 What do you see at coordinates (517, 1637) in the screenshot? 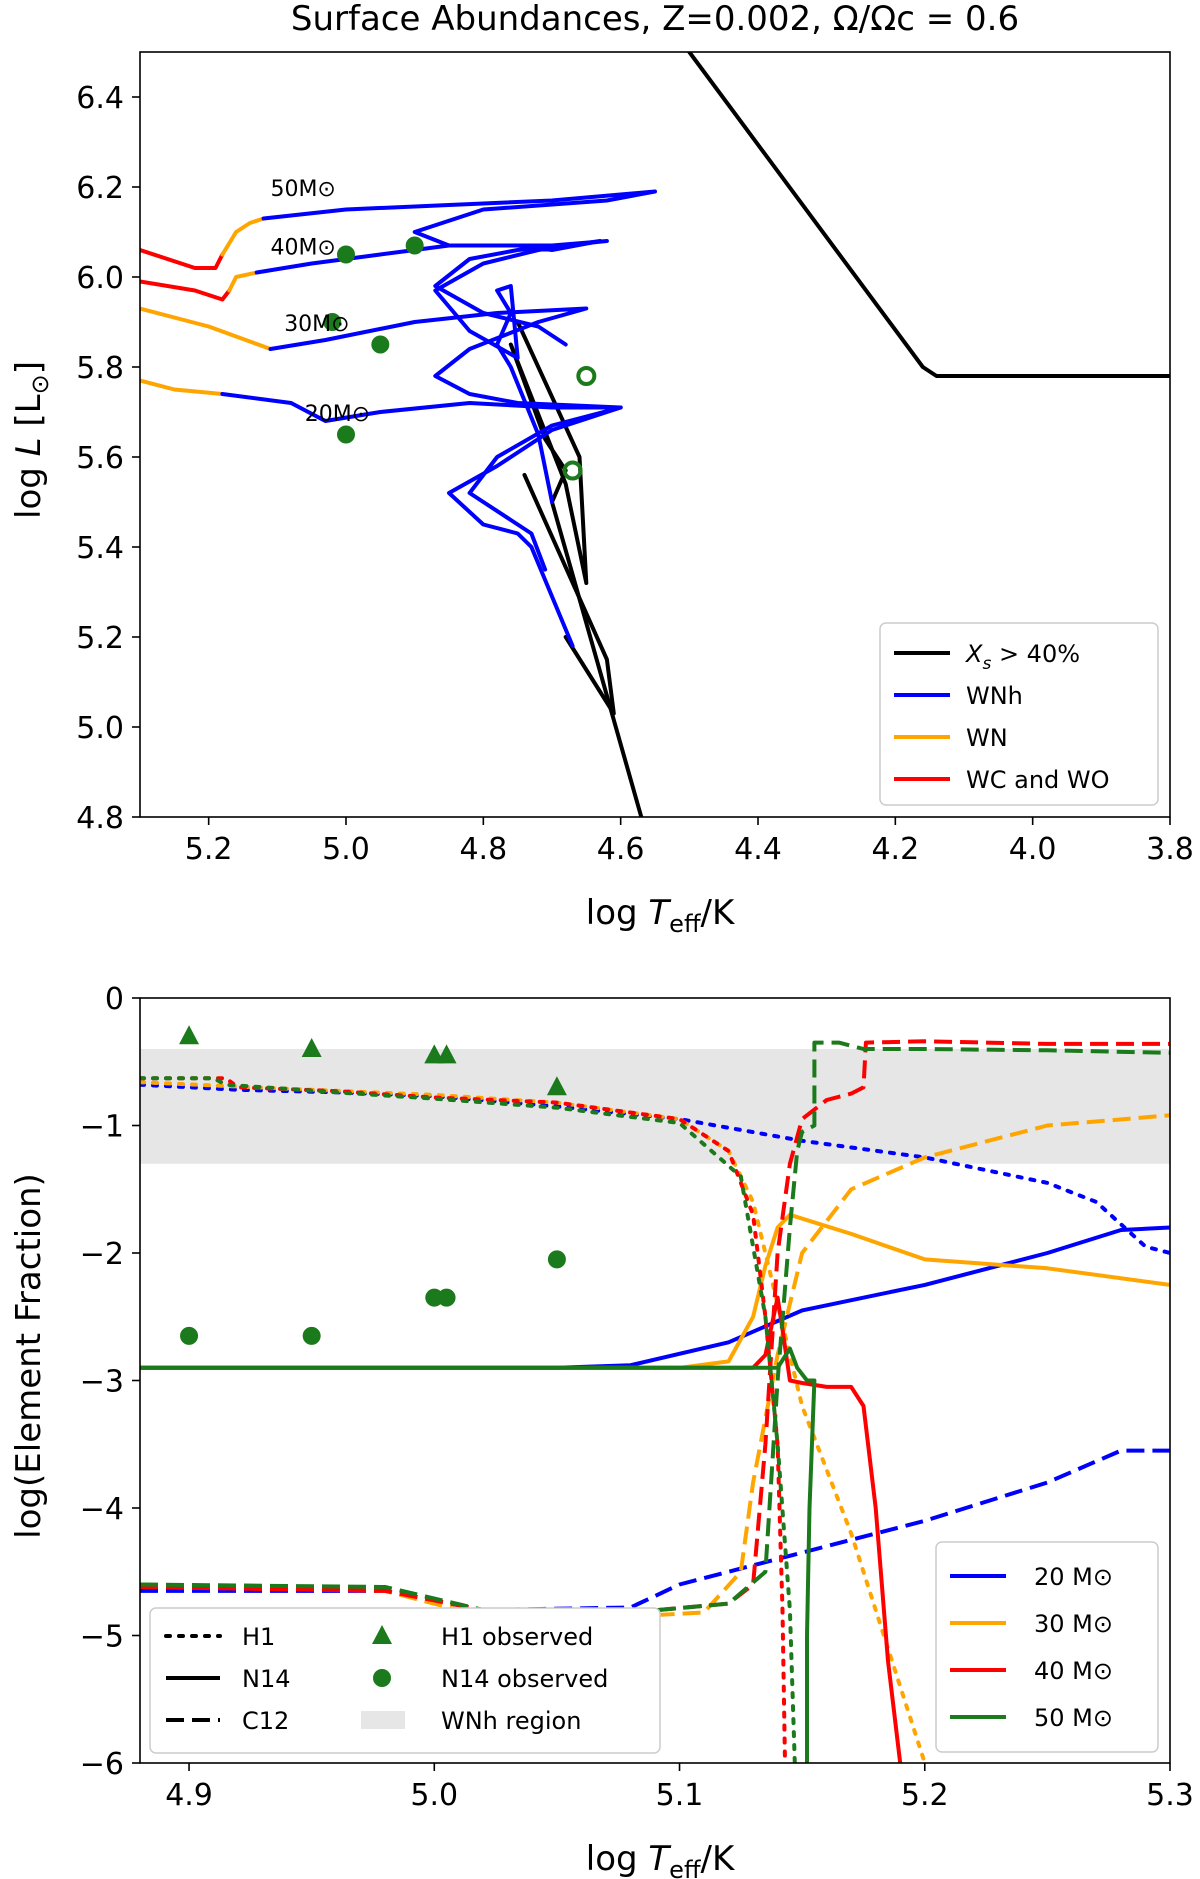
I see `style-legend-label: H1 observed` at bounding box center [517, 1637].